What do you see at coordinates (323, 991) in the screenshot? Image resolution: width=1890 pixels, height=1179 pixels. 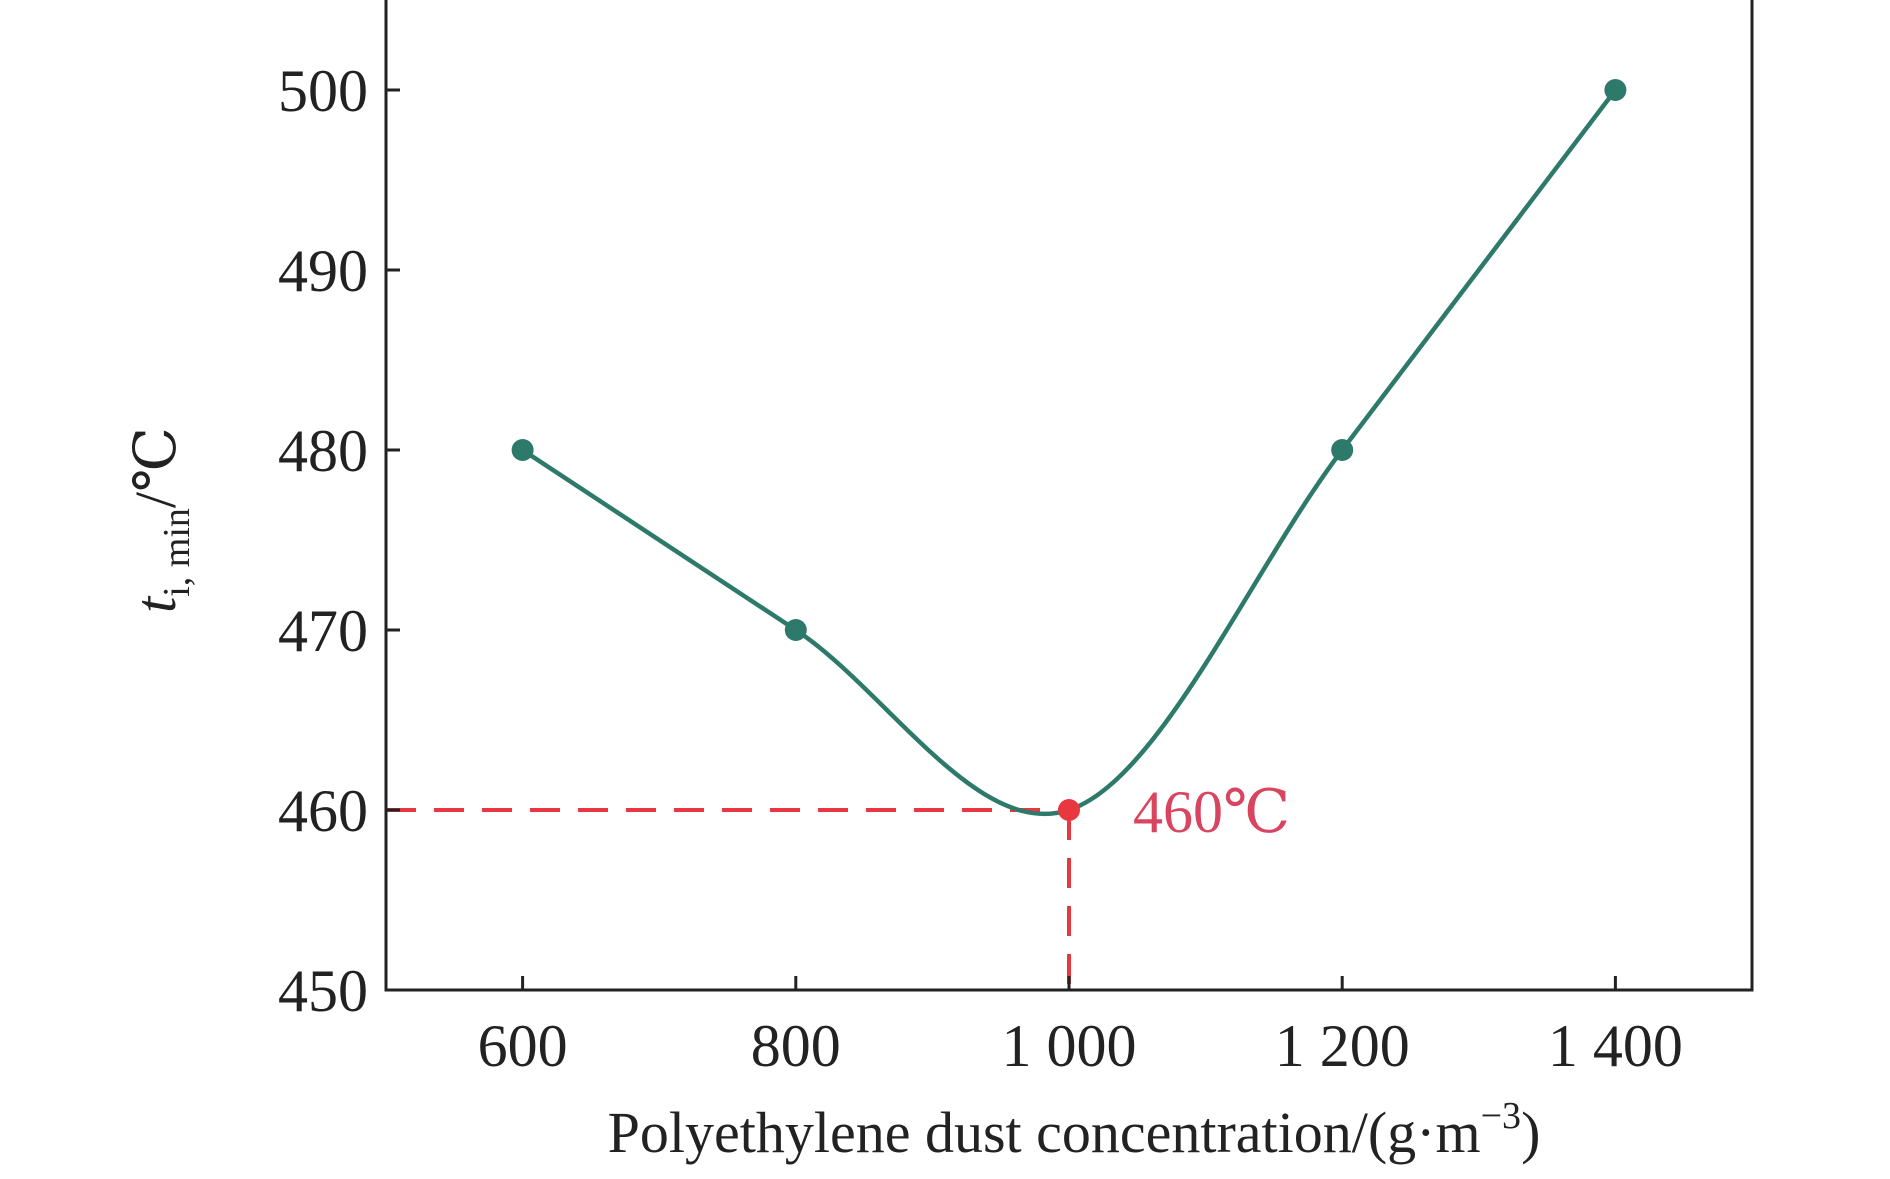 I see `y-tick-label: 450` at bounding box center [323, 991].